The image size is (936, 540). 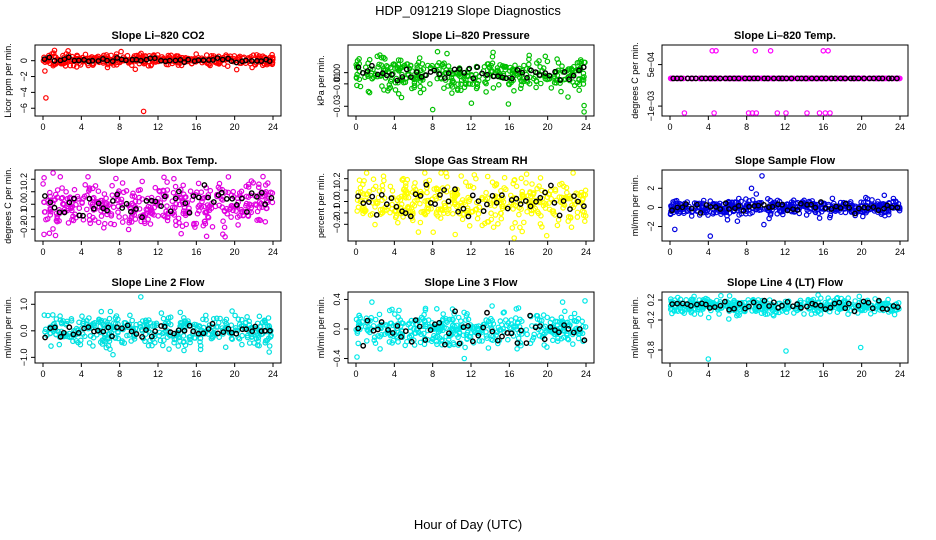 What do you see at coordinates (337, 106) in the screenshot?
I see `y-tick-label: −0.03` at bounding box center [337, 106].